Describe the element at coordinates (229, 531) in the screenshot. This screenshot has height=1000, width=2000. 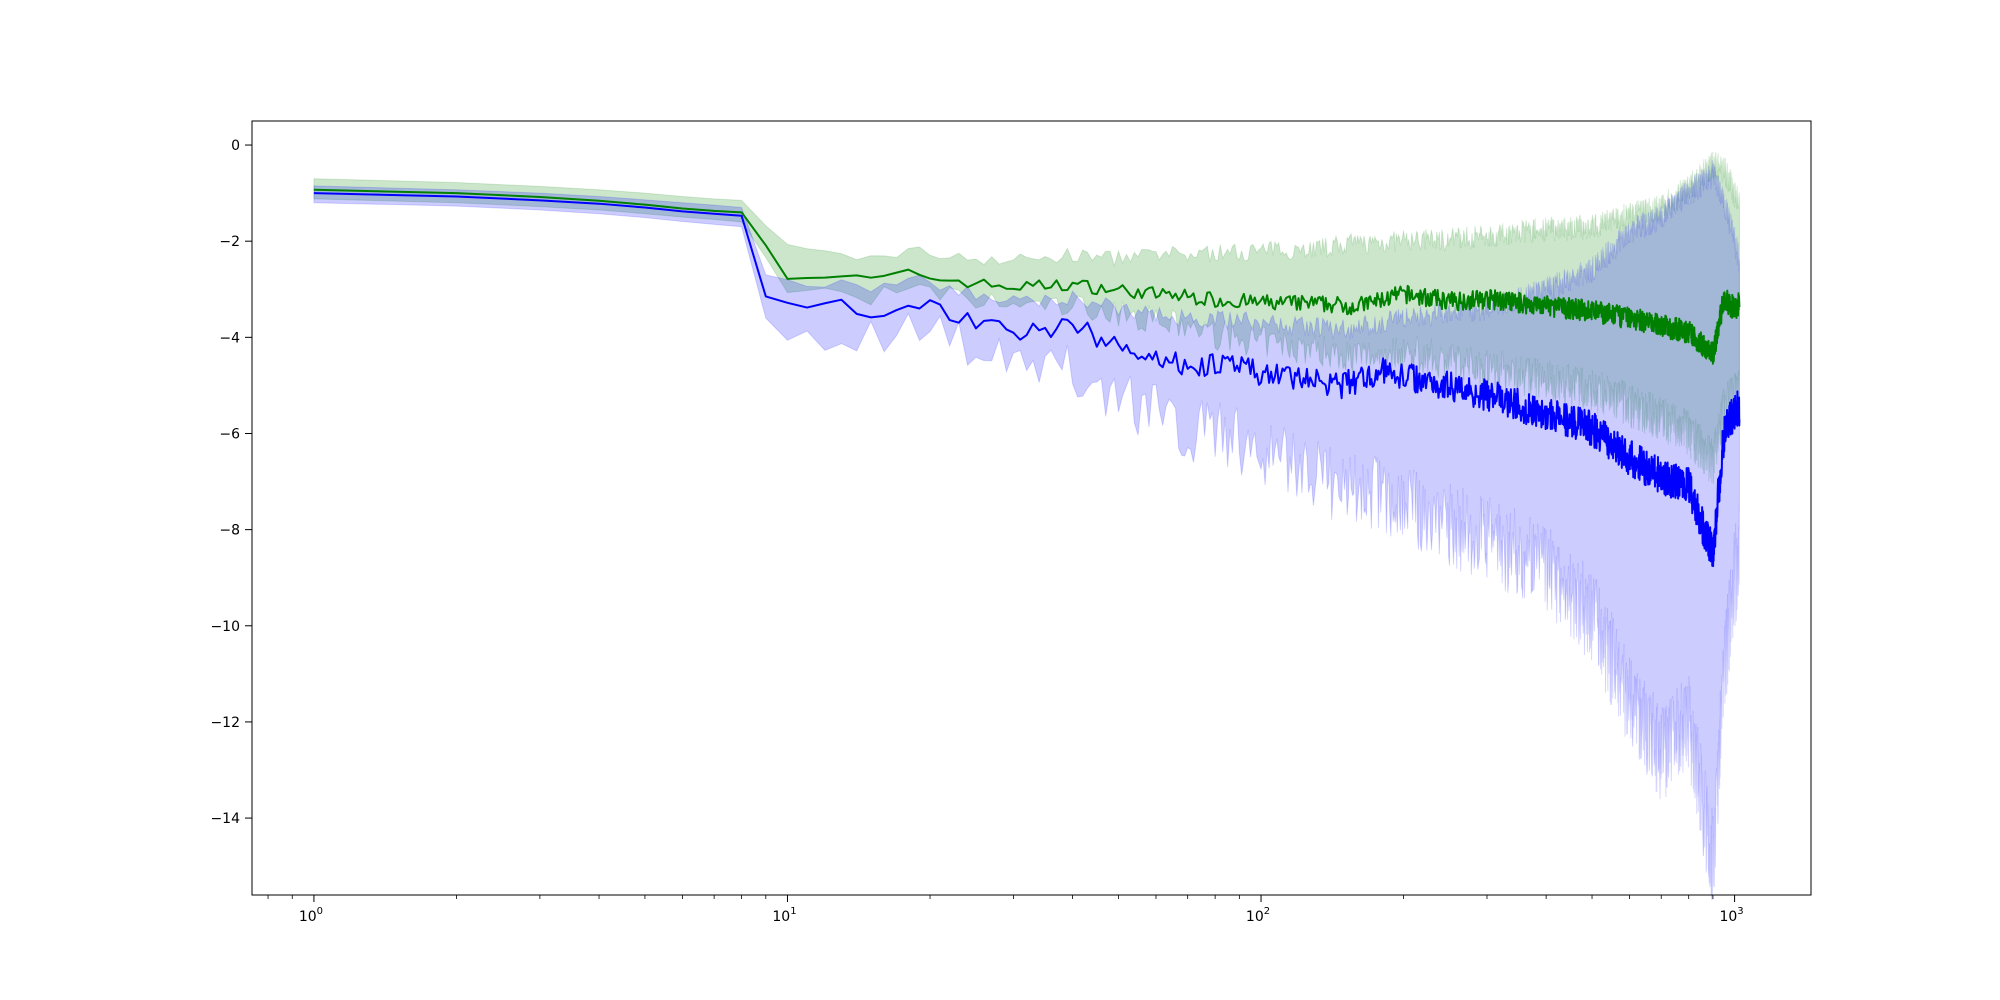
I see `y-tick-label-4: −8` at that location.